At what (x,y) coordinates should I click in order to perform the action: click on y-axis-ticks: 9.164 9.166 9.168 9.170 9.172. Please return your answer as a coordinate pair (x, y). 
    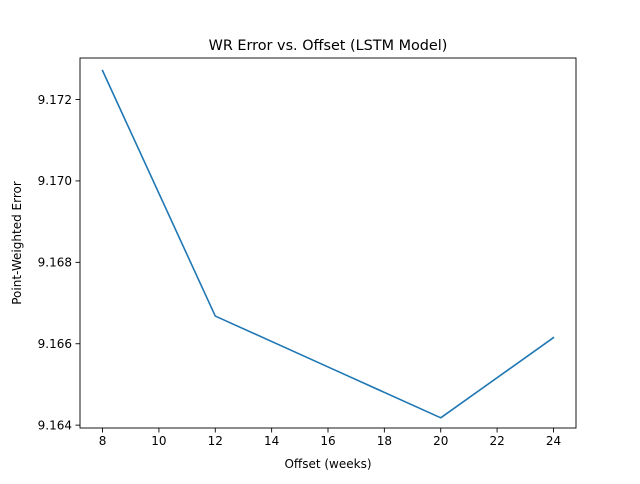
    Looking at the image, I should click on (59, 262).